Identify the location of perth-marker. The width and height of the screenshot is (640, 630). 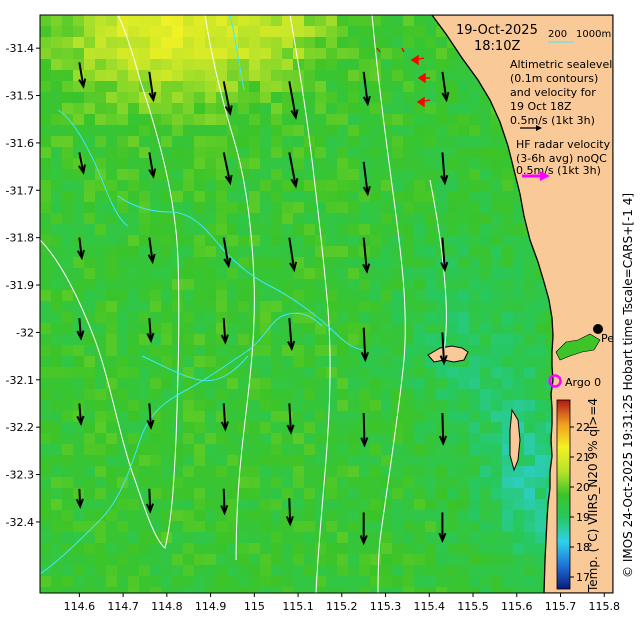
(598, 329).